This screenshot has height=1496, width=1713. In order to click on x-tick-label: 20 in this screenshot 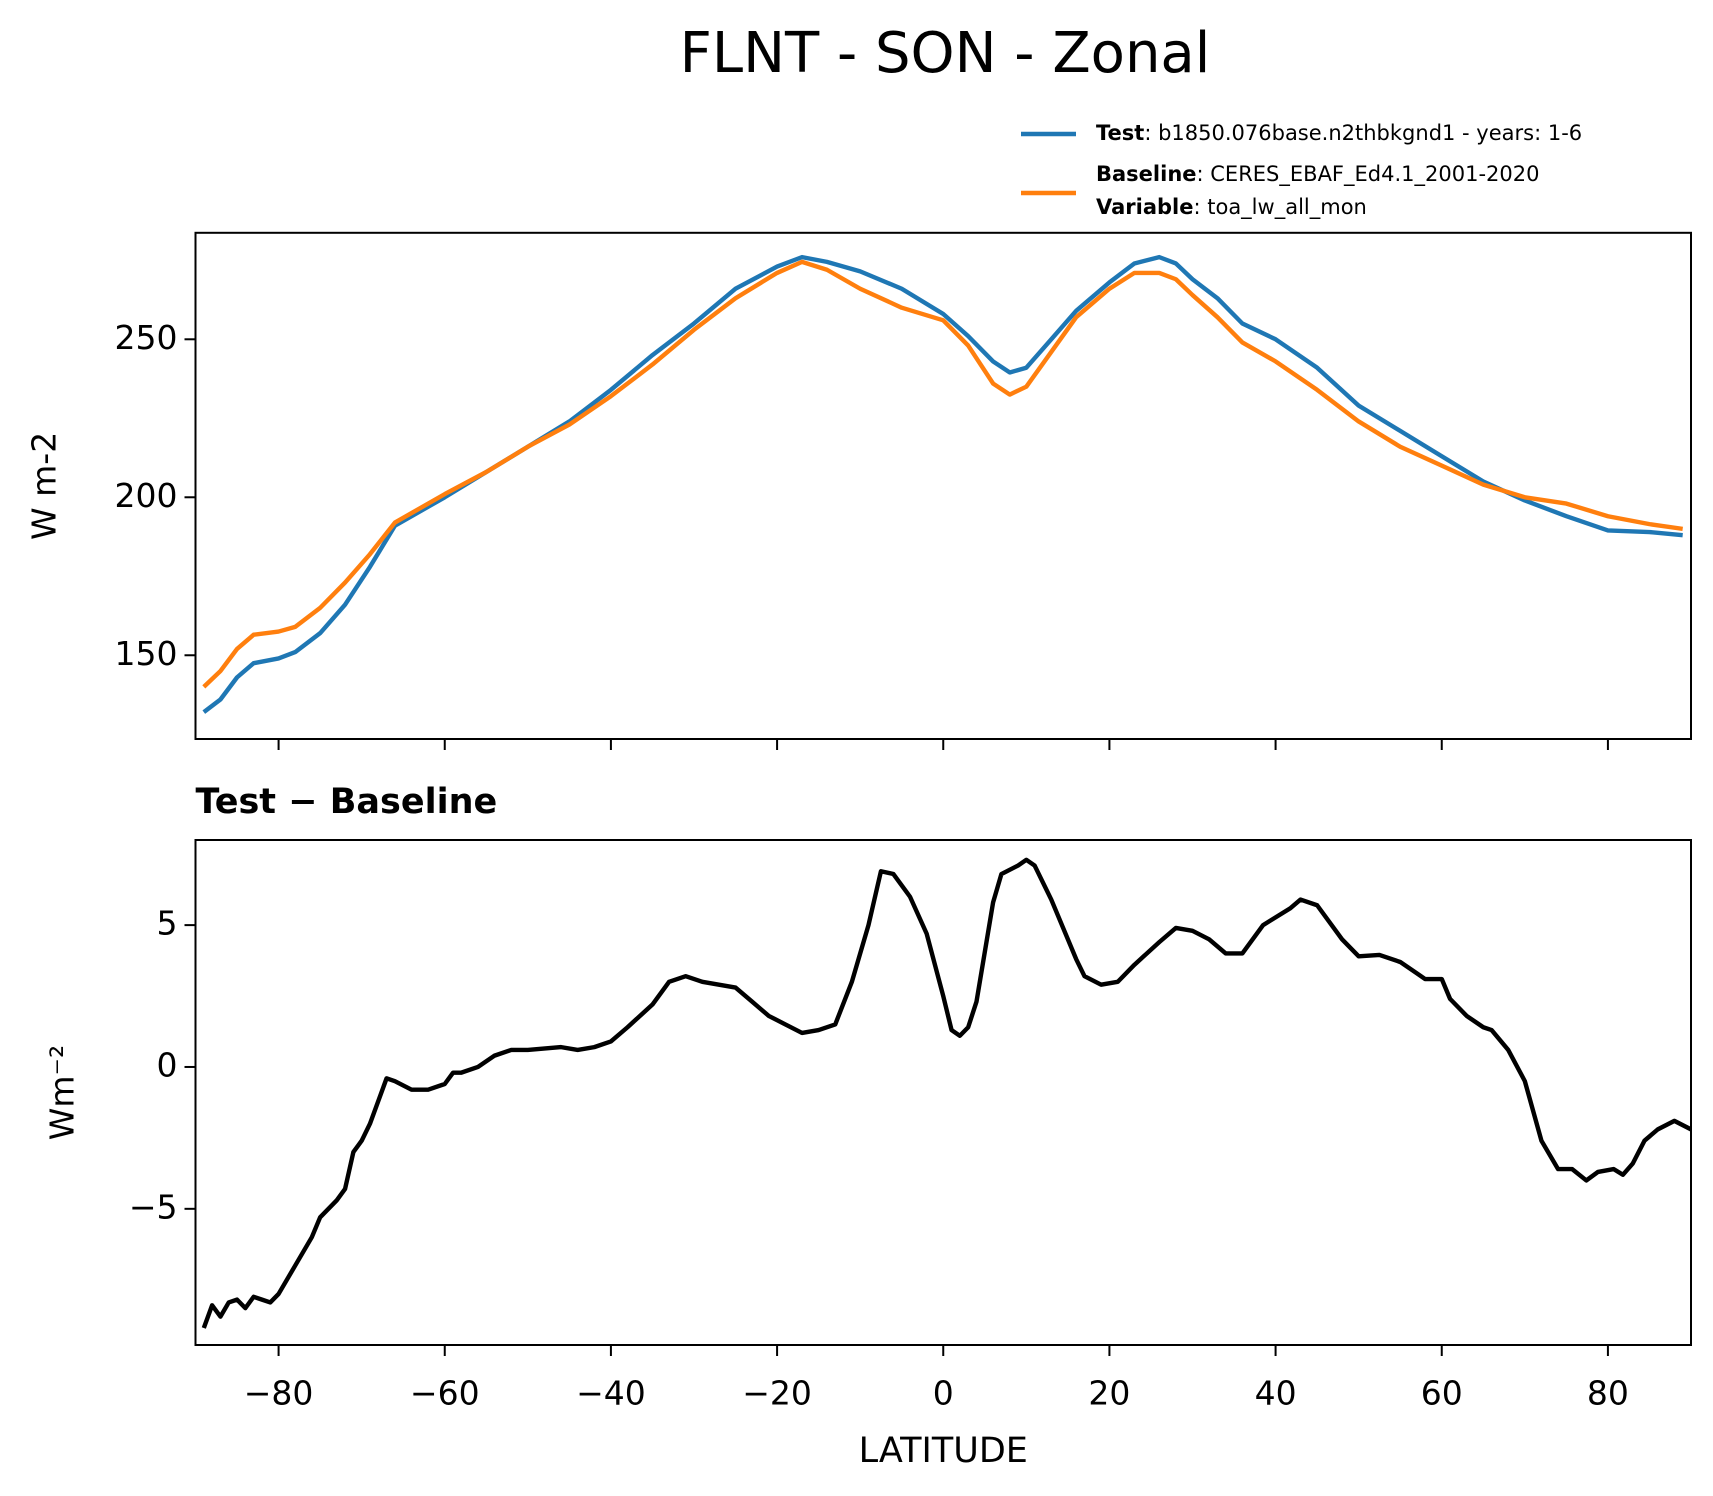, I will do `click(1109, 1393)`.